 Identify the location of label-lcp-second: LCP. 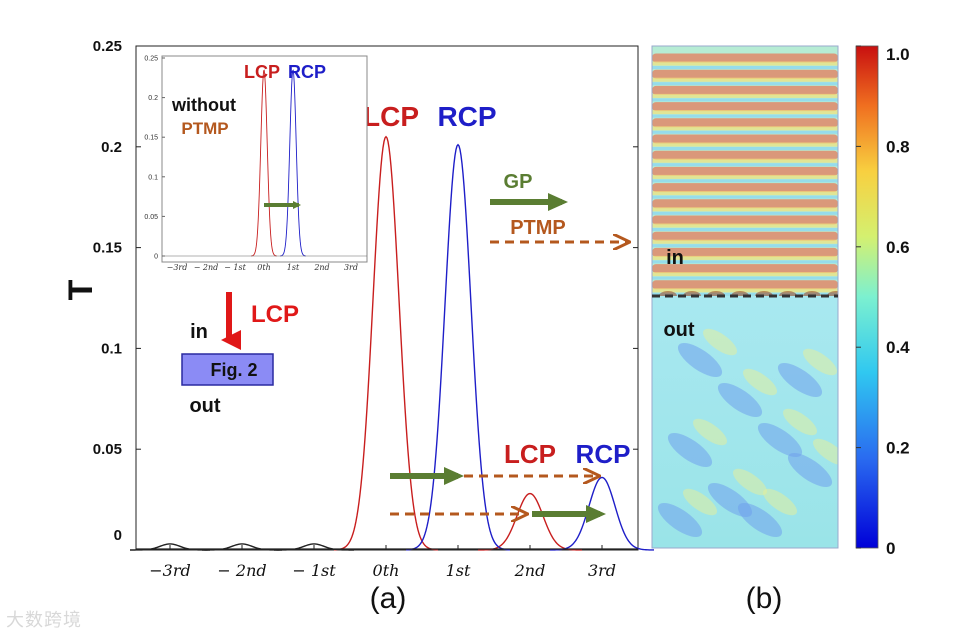
(530, 454).